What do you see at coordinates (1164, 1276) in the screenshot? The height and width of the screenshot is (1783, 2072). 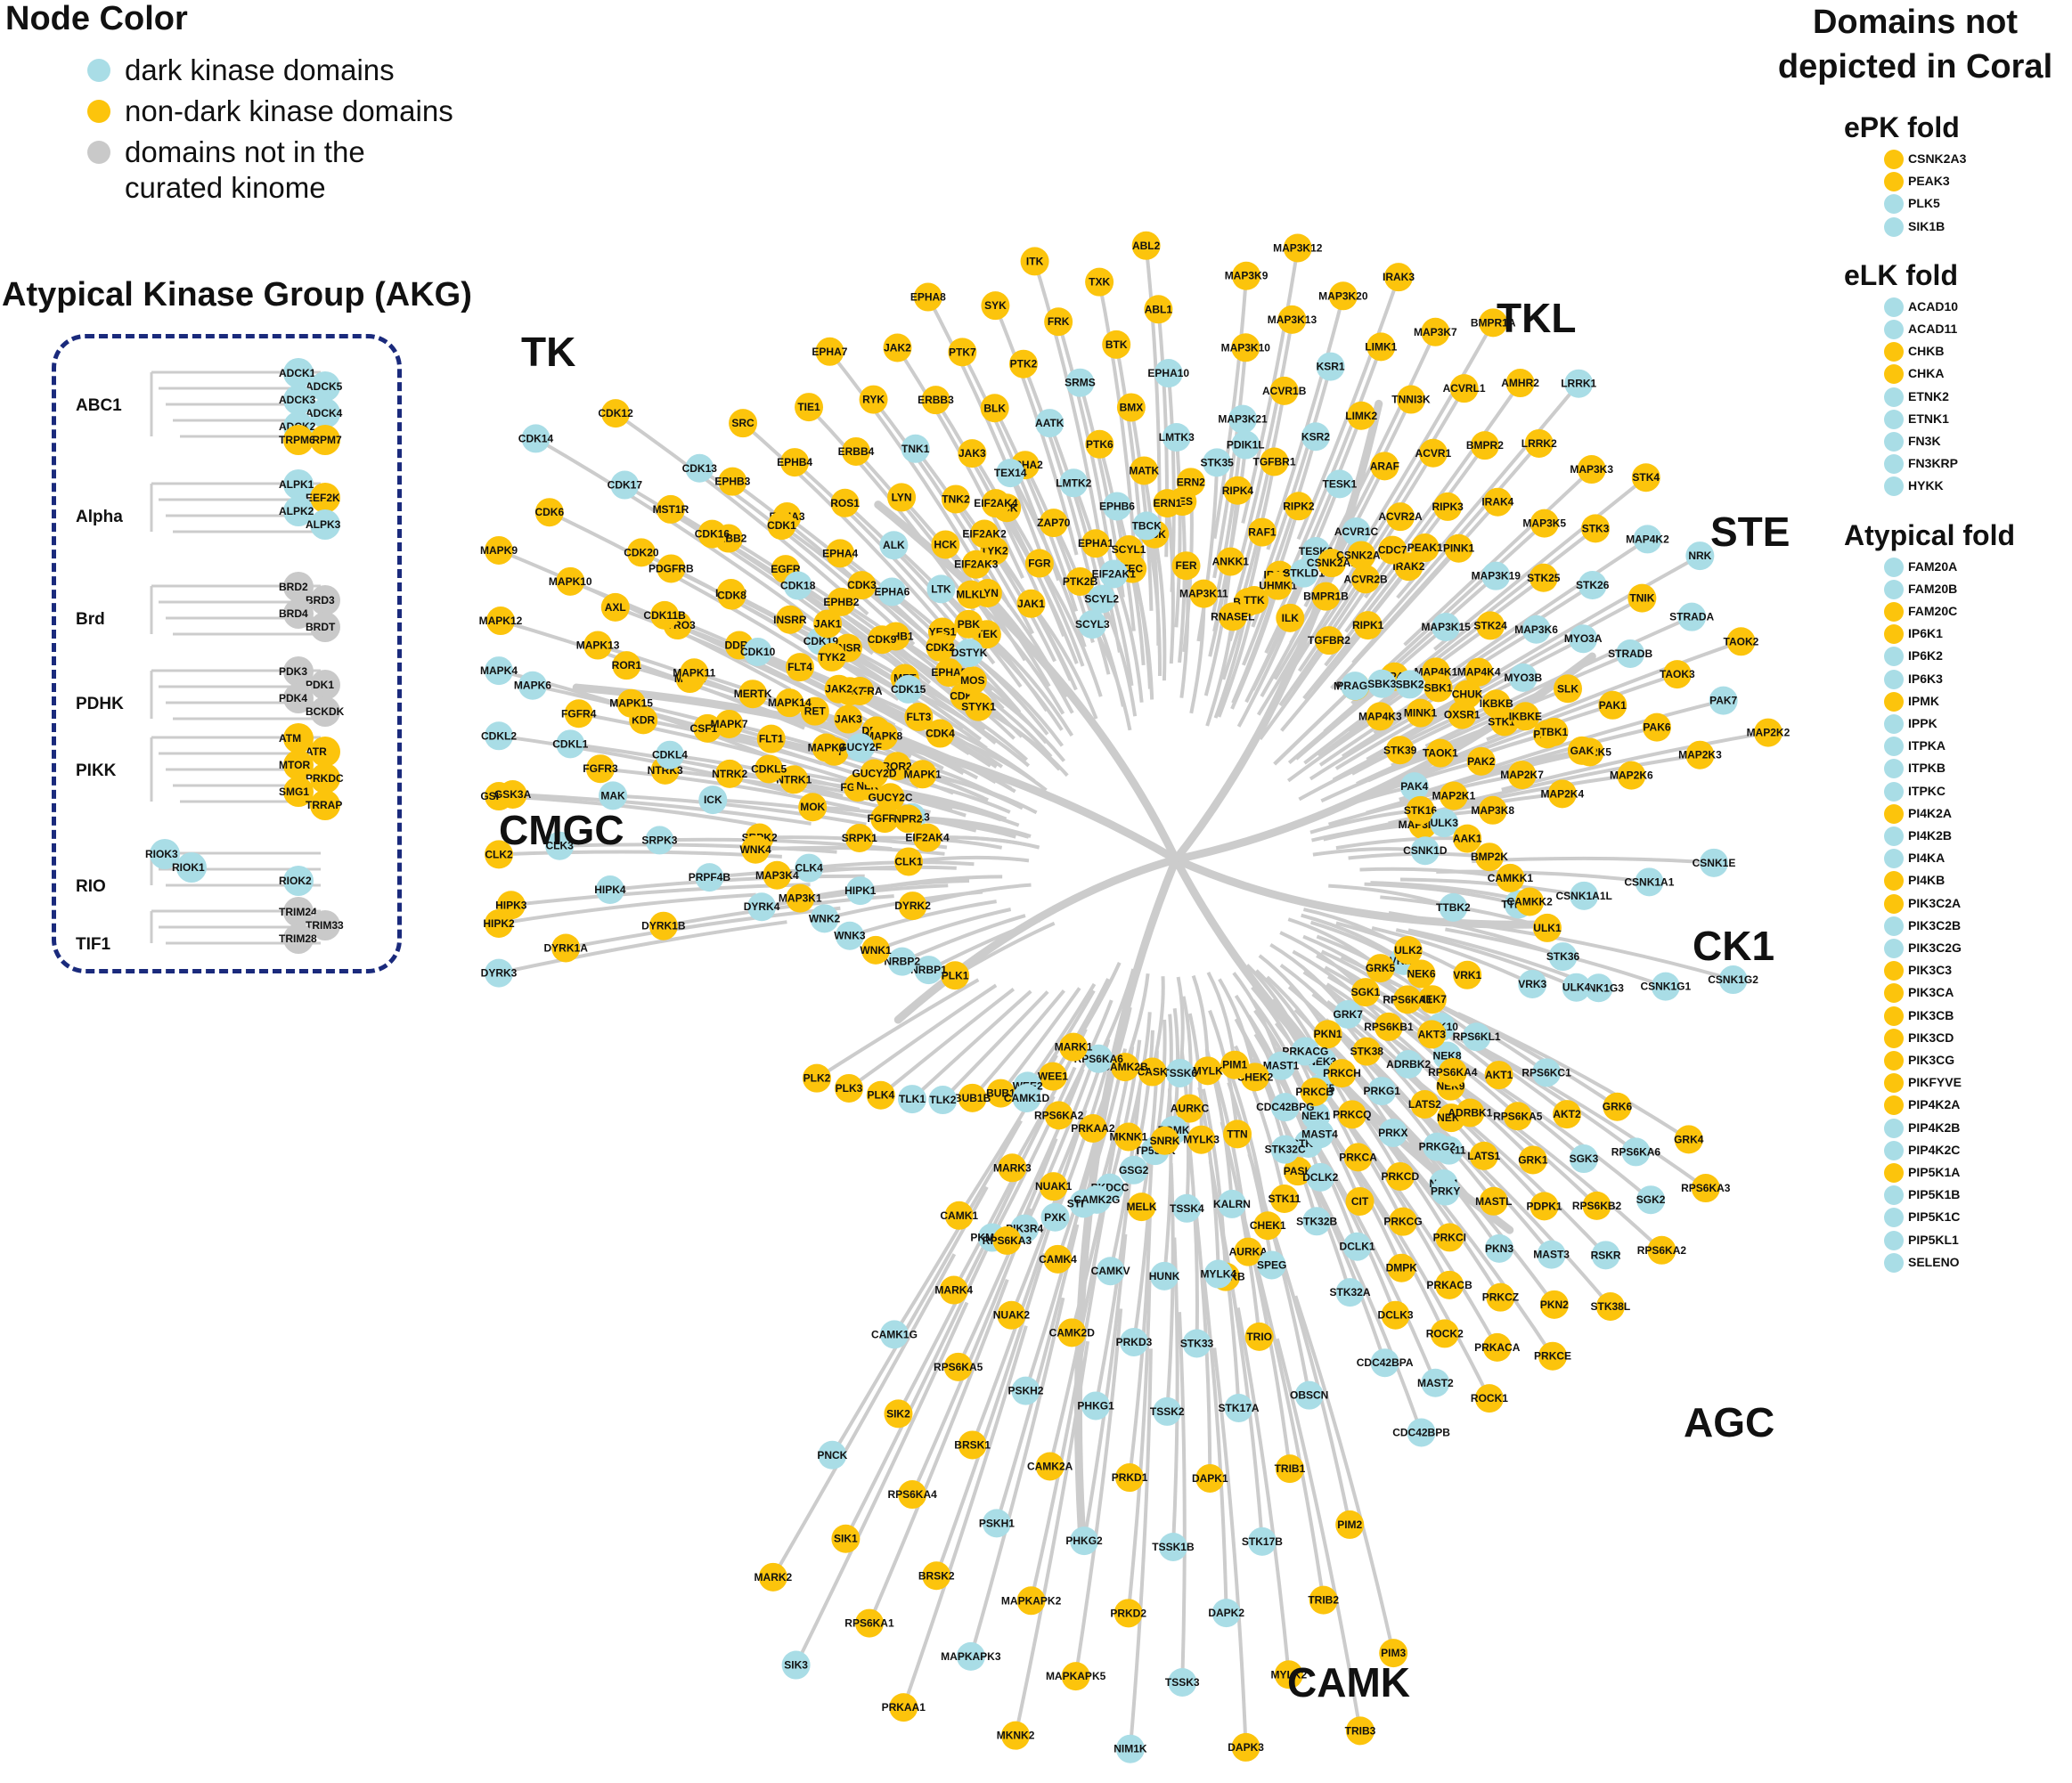 I see `kinase-label: HUNK` at bounding box center [1164, 1276].